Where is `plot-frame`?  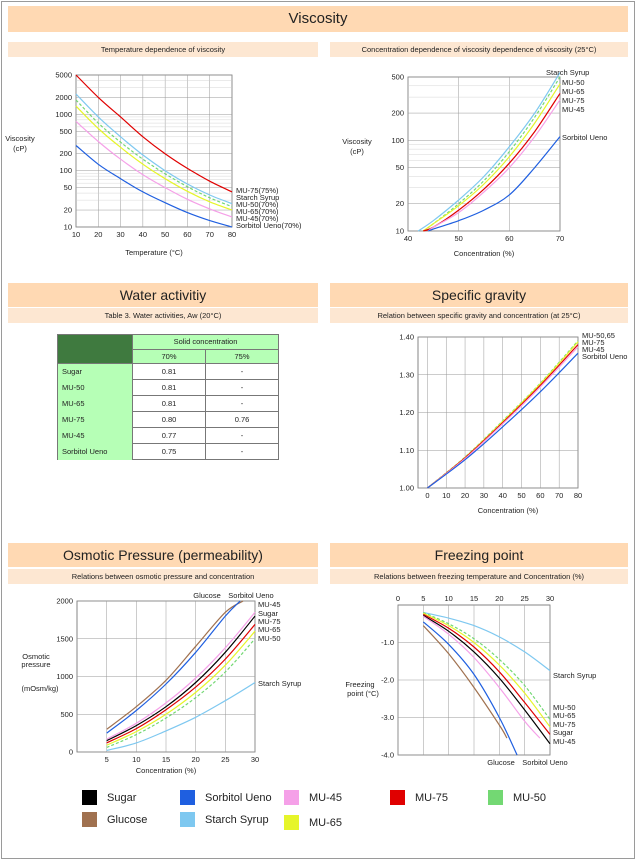
plot-frame is located at coordinates (484, 154).